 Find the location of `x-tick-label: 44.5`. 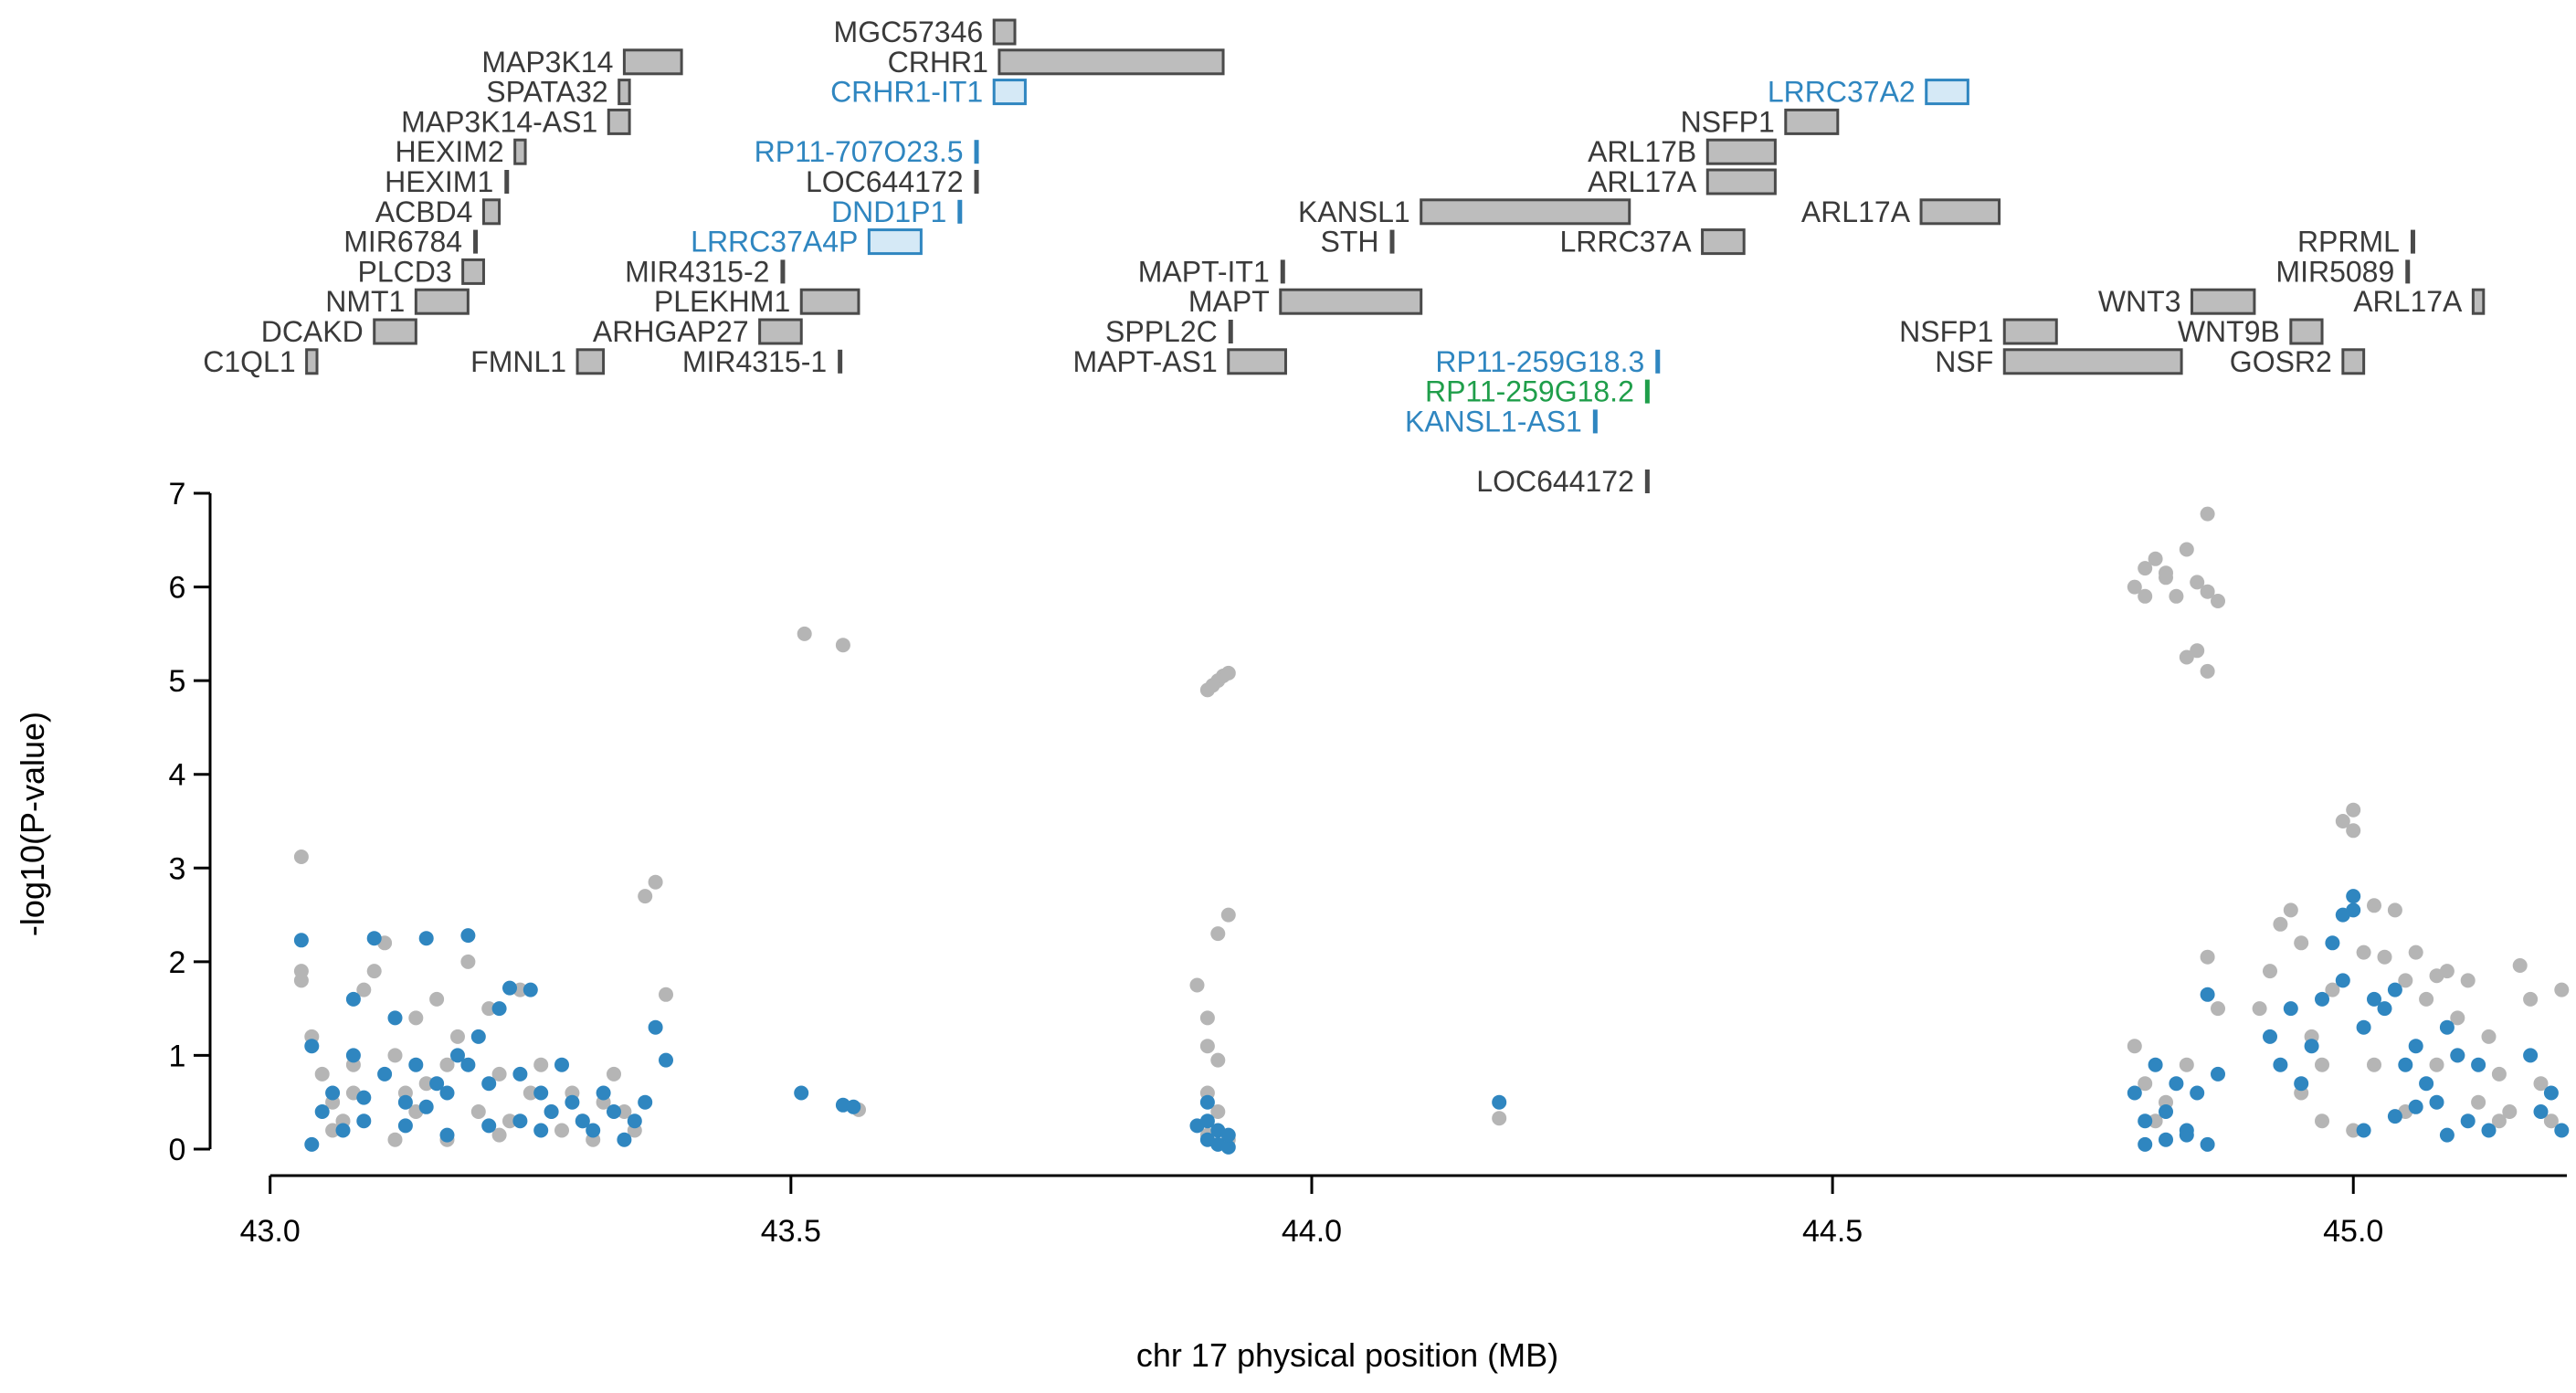

x-tick-label: 44.5 is located at coordinates (1832, 1231).